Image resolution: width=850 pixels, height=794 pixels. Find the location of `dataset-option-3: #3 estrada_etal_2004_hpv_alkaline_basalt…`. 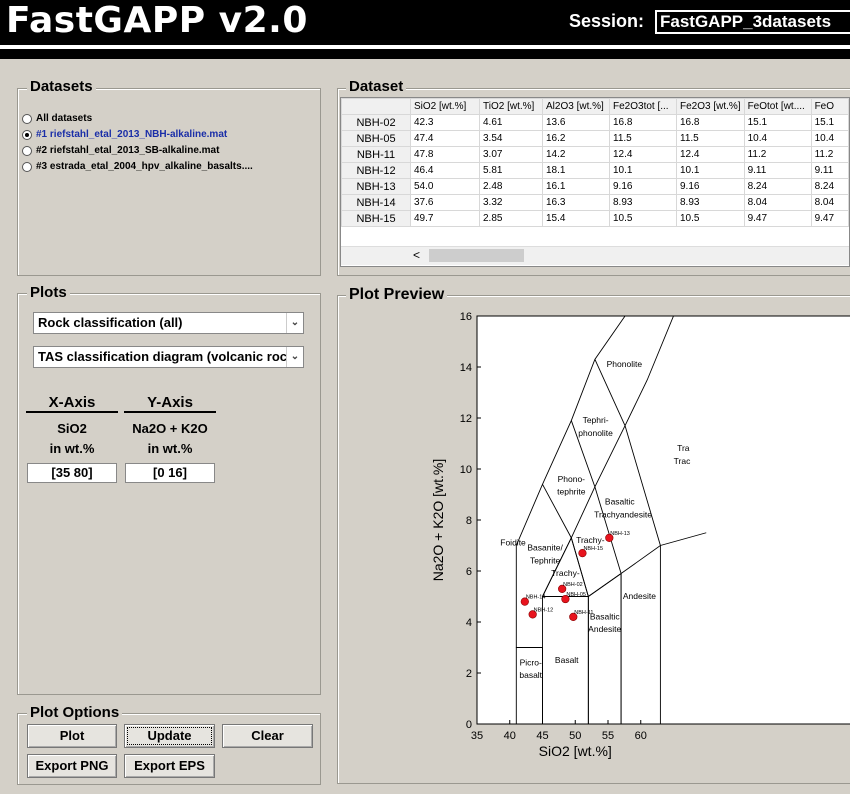

dataset-option-3: #3 estrada_etal_2004_hpv_alkaline_basalt… is located at coordinates (137, 166).